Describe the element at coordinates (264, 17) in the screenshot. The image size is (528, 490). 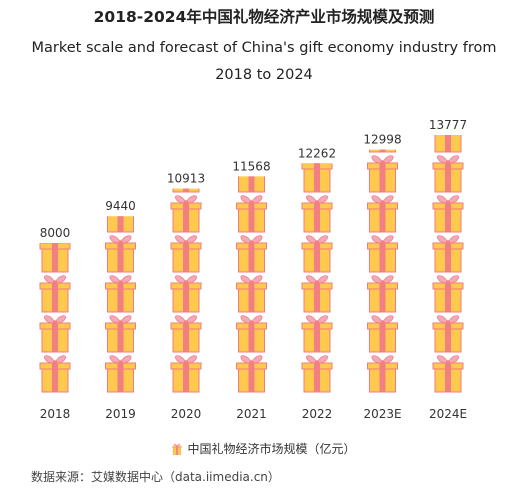
I see `chart-title: 2018-2024年中国礼物经济产业市场规模及预测` at that location.